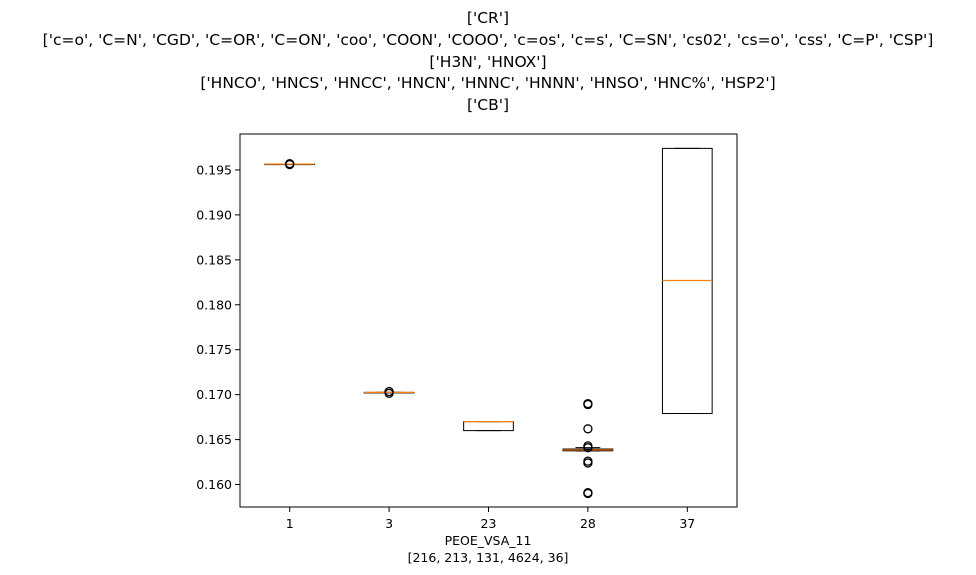 The width and height of the screenshot is (976, 575). I want to click on title-line-5: ['CB'], so click(488, 105).